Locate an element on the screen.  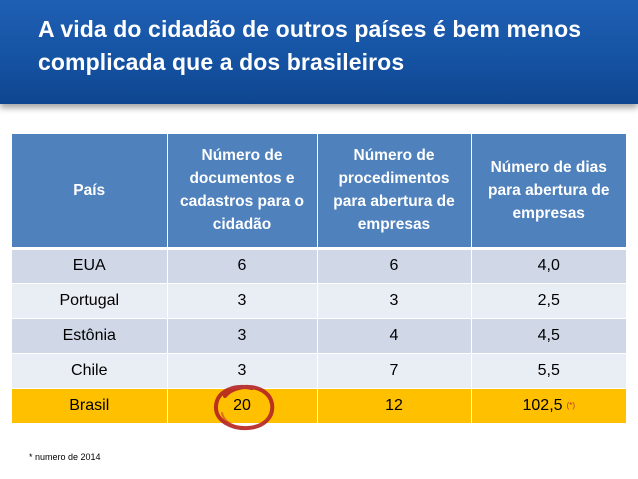
table-row: EUA 6 6 4,0 is located at coordinates (319, 266).